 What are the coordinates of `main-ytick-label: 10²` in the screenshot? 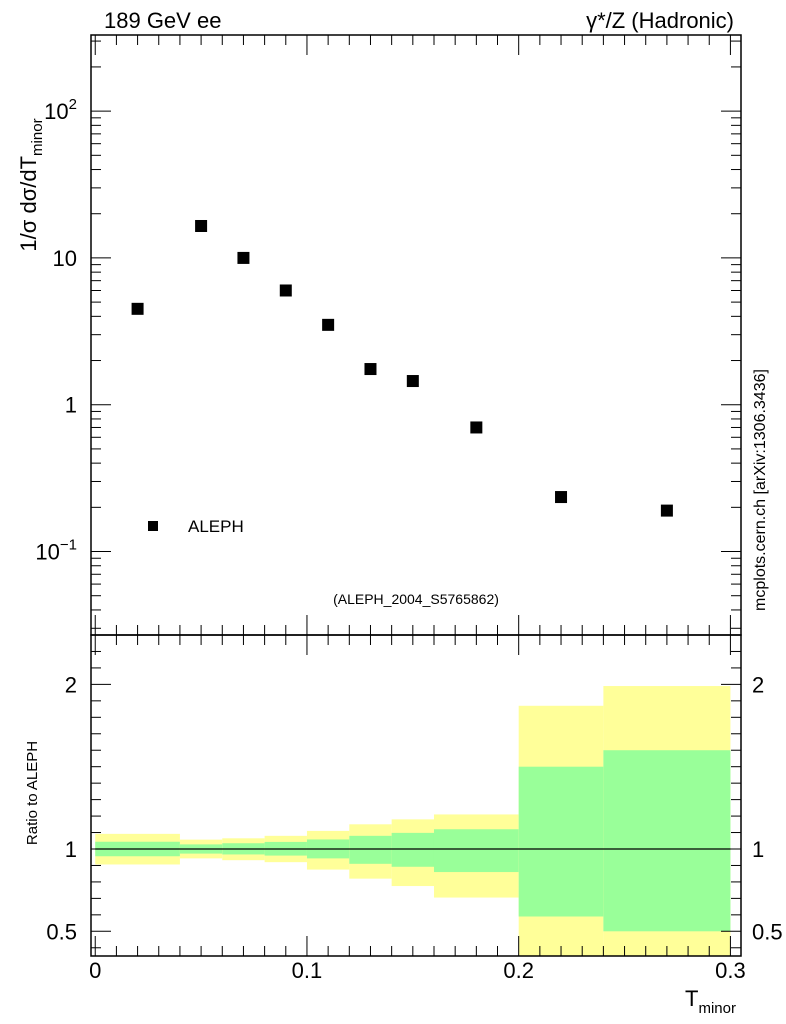 It's located at (60, 110).